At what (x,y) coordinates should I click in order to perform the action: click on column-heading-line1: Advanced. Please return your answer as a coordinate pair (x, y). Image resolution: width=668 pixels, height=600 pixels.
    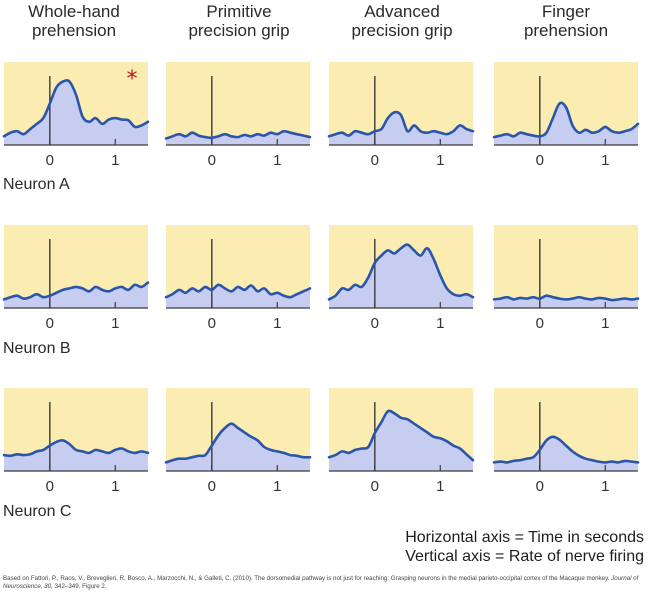
    Looking at the image, I should click on (402, 11).